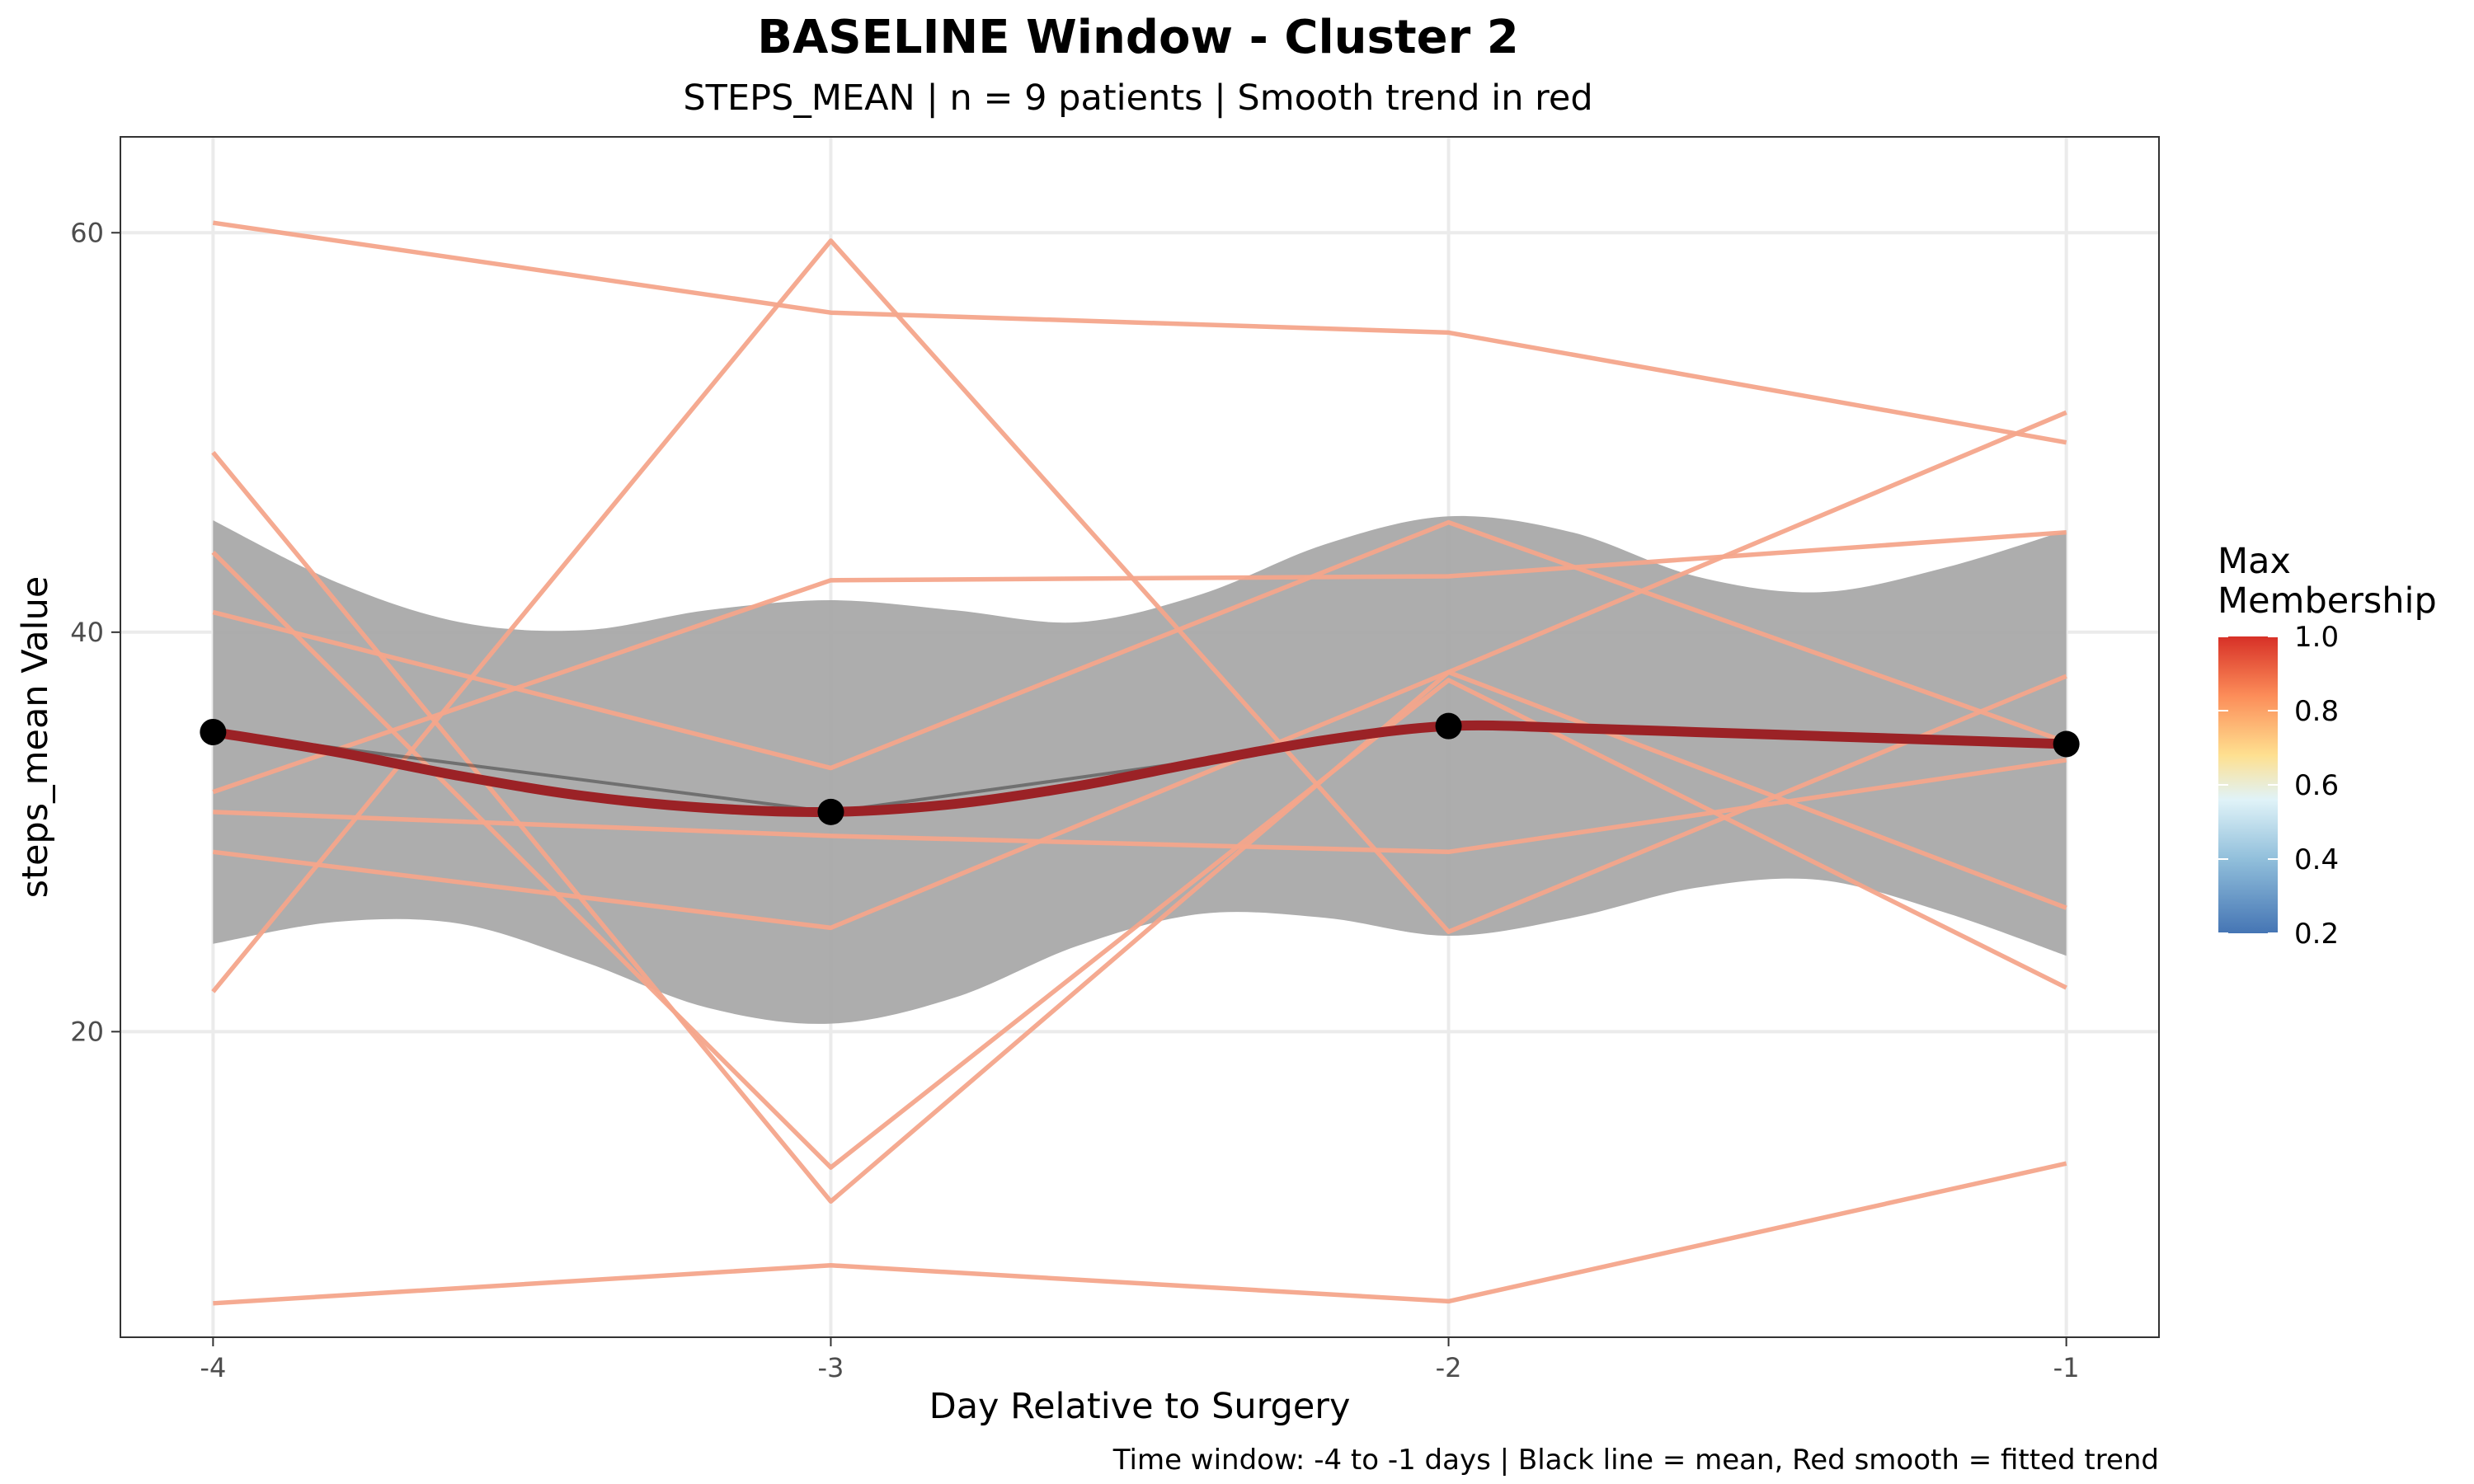 This screenshot has height=1484, width=2474. What do you see at coordinates (2278, 786) in the screenshot?
I see `legend-ticks: 1.0 0.8 0.6 0.4 0.2` at bounding box center [2278, 786].